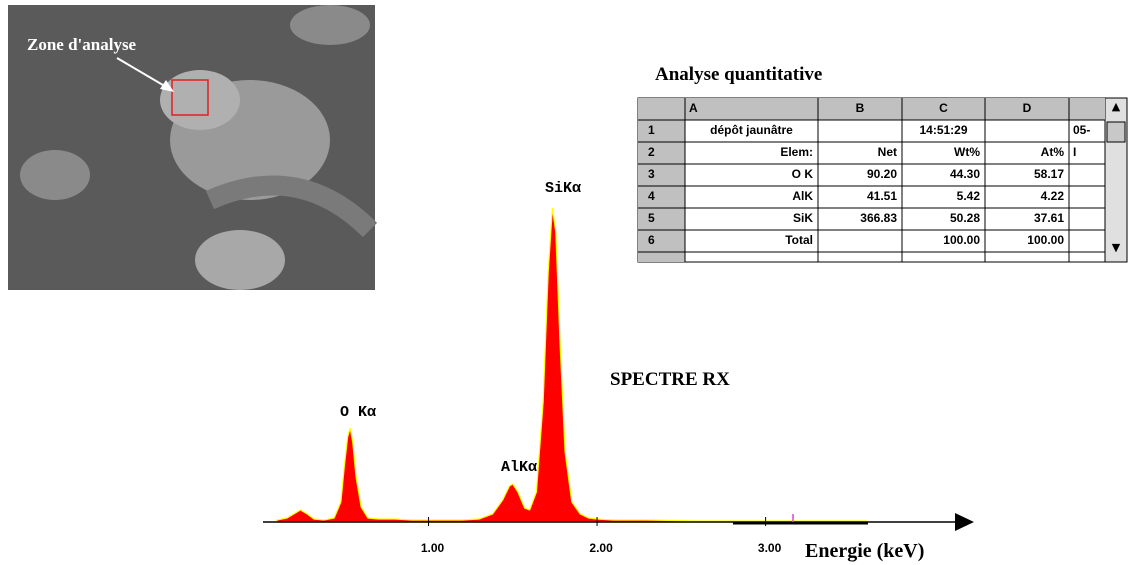 This screenshot has height=565, width=1128. I want to click on row-header-col, so click(661, 180).